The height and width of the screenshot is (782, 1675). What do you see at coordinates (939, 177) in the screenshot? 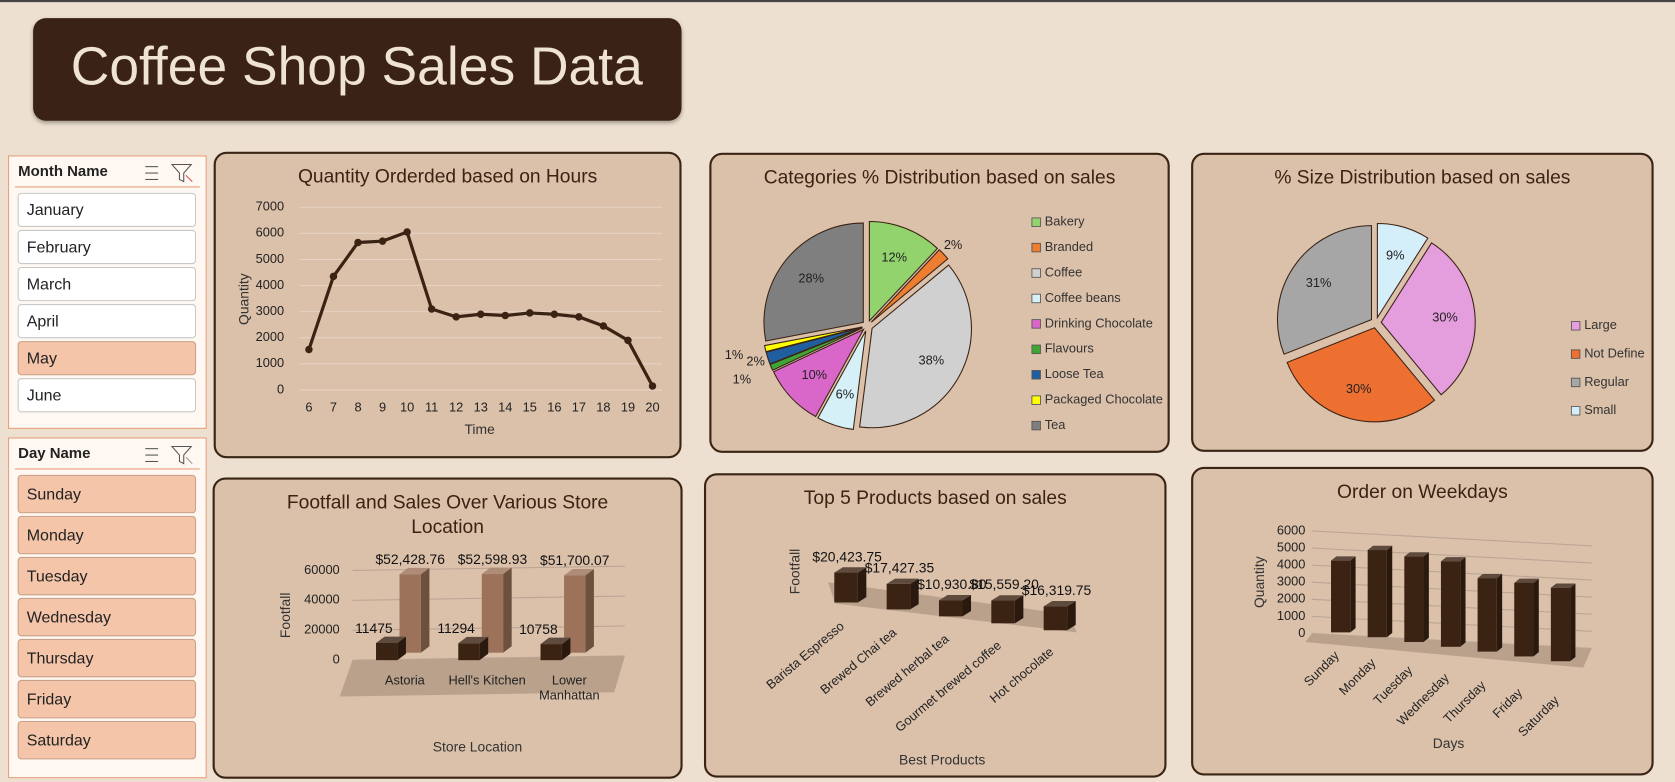
I see `chart-title: Categories % Distribution based on sales` at bounding box center [939, 177].